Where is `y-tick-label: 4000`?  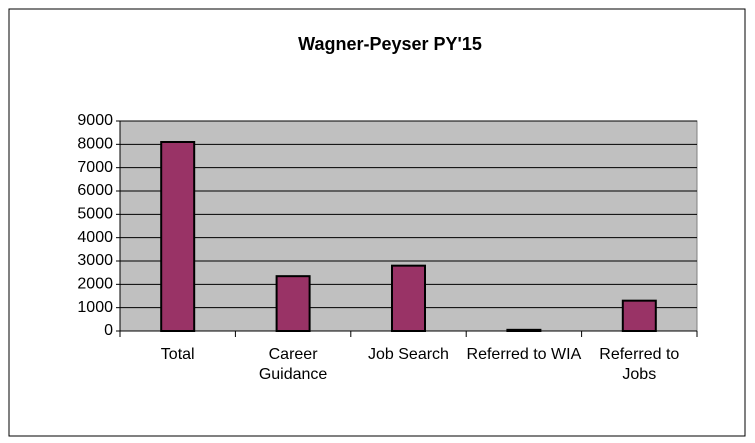 y-tick-label: 4000 is located at coordinates (95, 237).